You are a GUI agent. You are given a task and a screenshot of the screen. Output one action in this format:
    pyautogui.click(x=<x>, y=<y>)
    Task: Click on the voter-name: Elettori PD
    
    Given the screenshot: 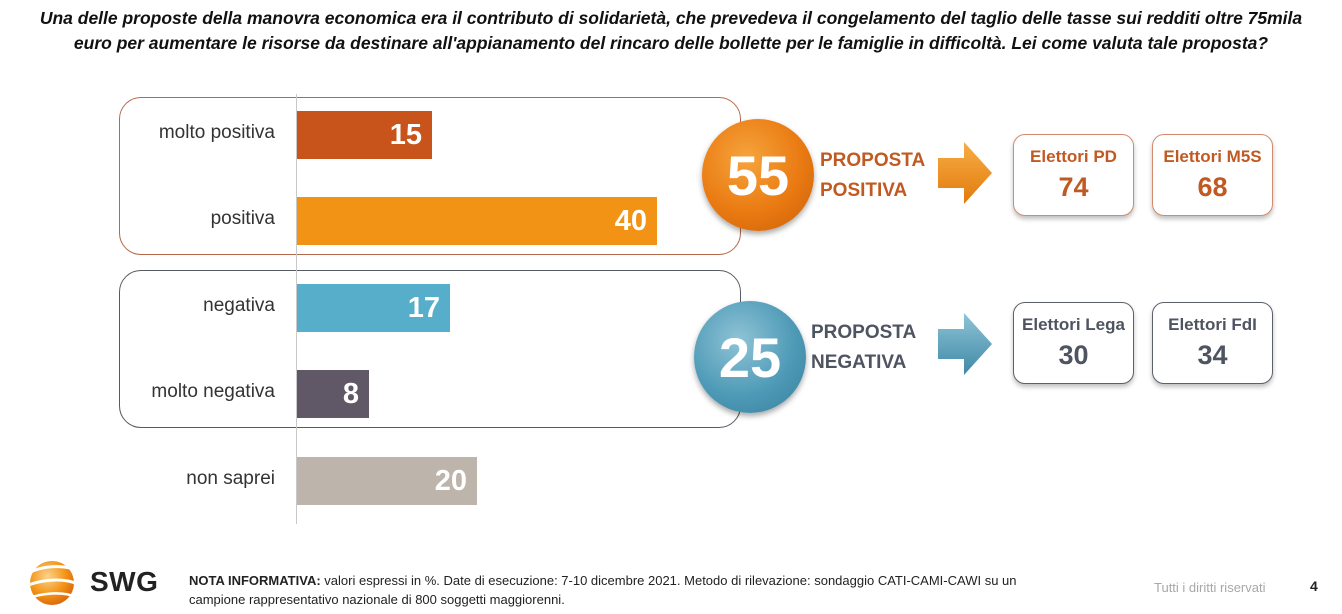 What is the action you would take?
    pyautogui.click(x=1073, y=156)
    